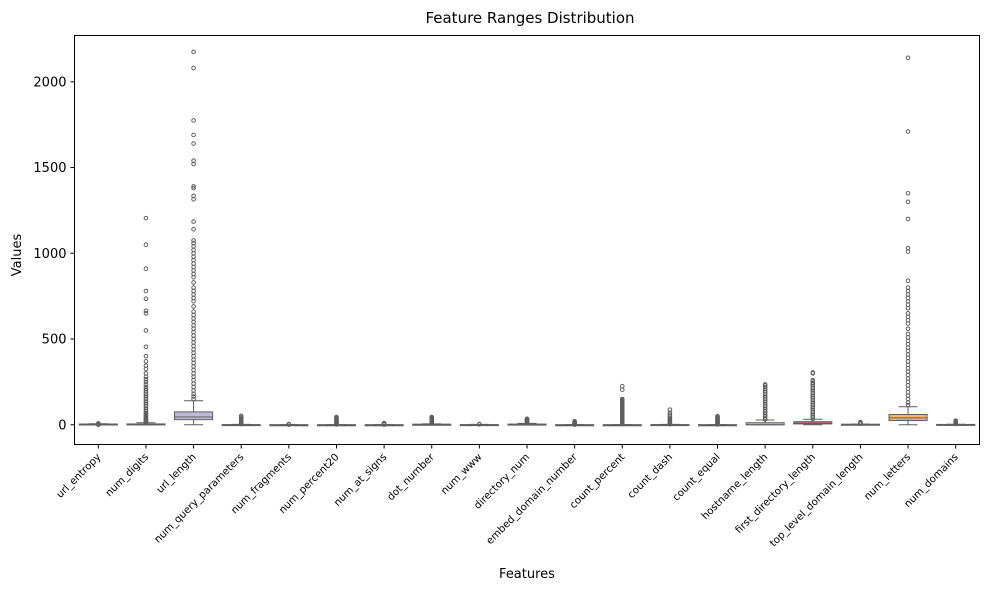  Describe the element at coordinates (127, 475) in the screenshot. I see `x-tick-label: num_digits` at that location.